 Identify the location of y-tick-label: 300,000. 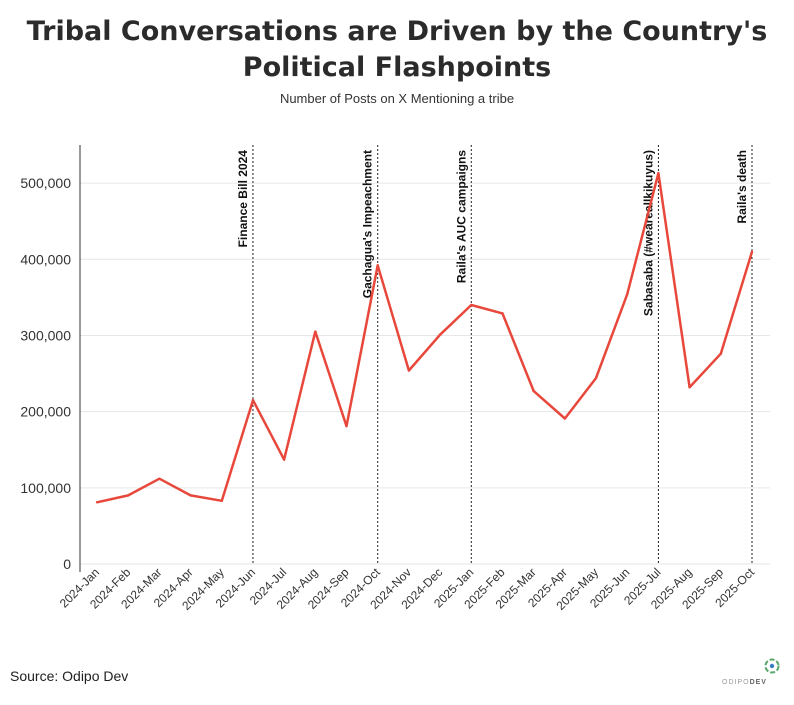
(45, 335).